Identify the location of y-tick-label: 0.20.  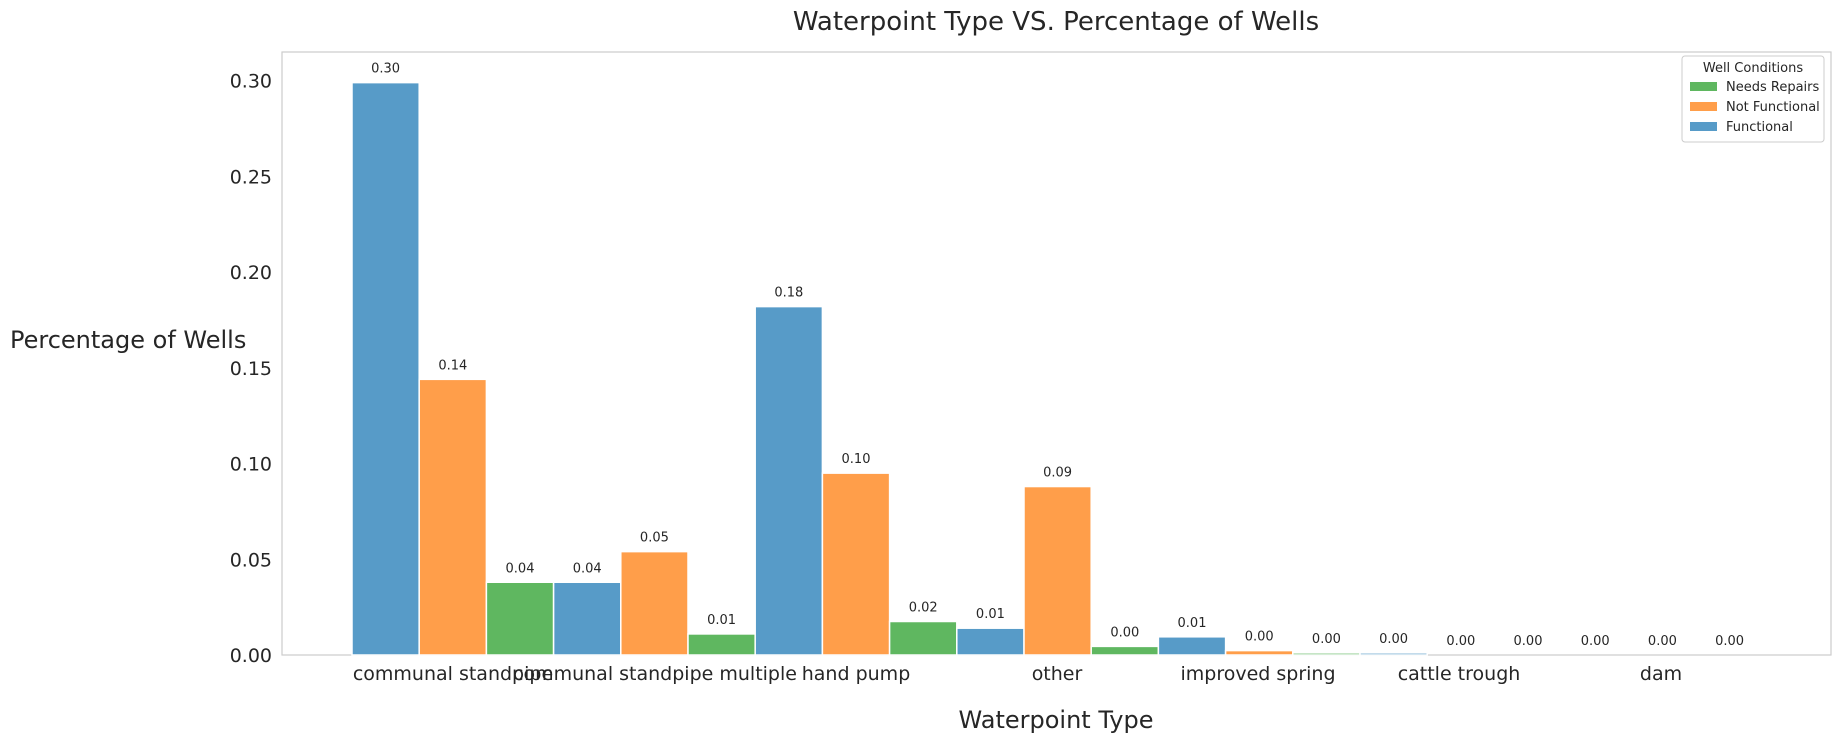
(251, 273).